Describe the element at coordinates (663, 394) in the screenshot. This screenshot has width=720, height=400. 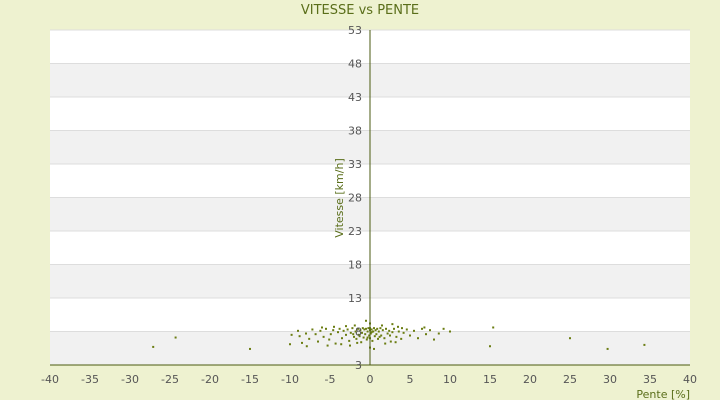
I see `x-axis-label: Pente [%]` at that location.